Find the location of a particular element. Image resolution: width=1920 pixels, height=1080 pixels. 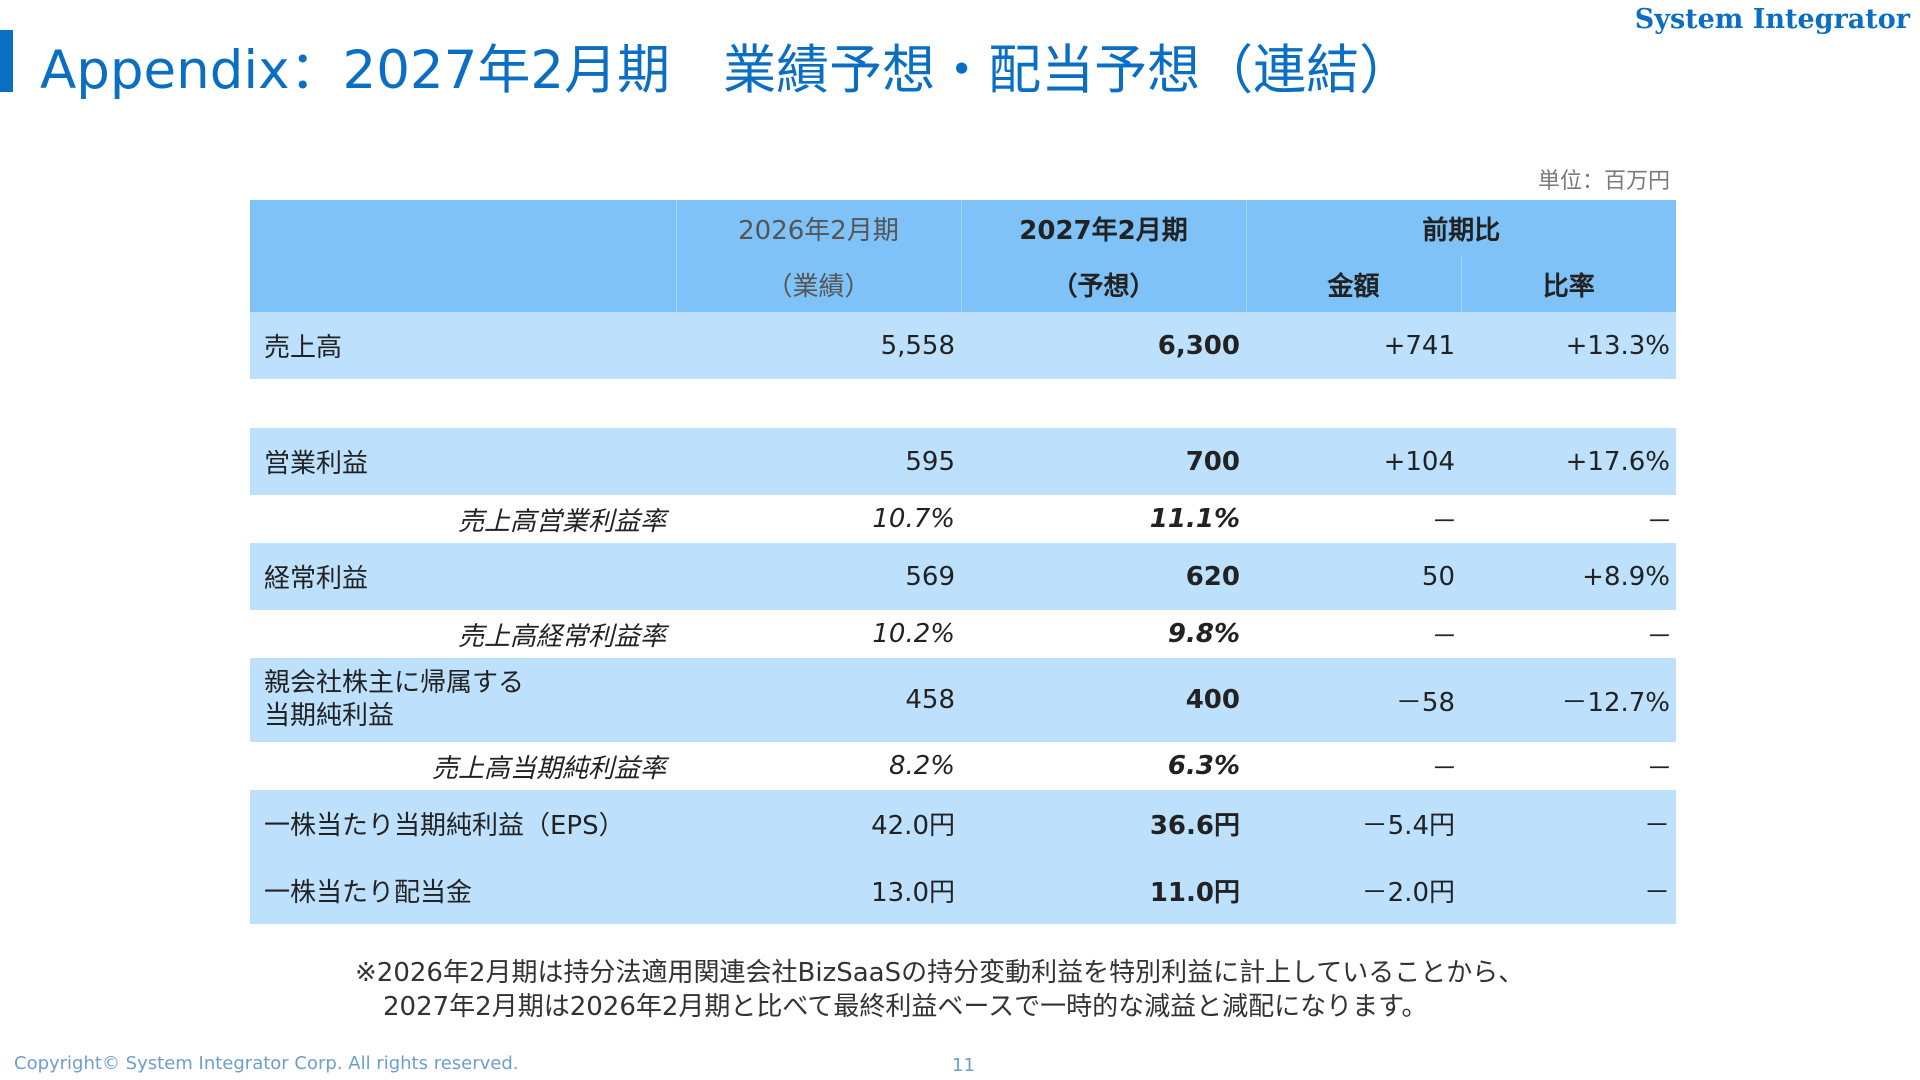

prev-value: 10.7% is located at coordinates (818, 519).